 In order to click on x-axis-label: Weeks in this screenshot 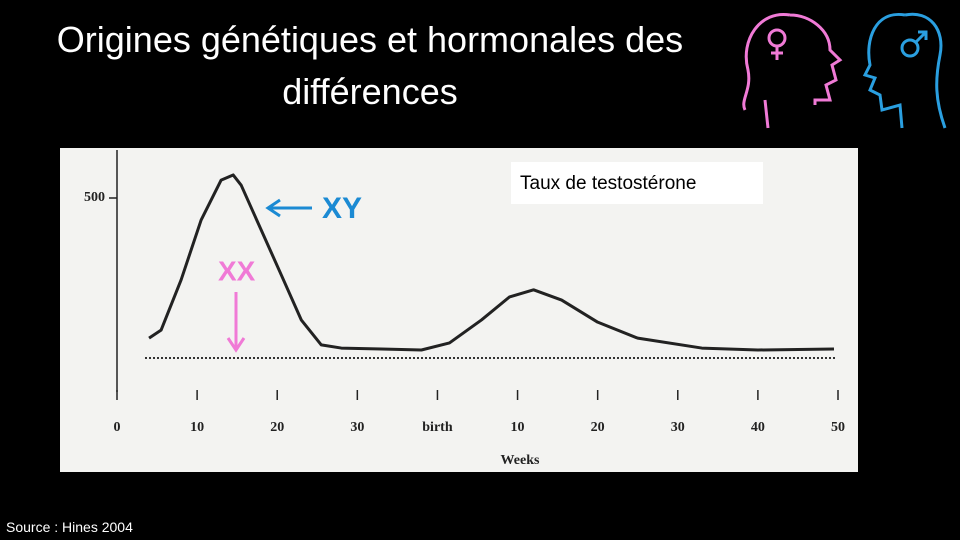, I will do `click(520, 460)`.